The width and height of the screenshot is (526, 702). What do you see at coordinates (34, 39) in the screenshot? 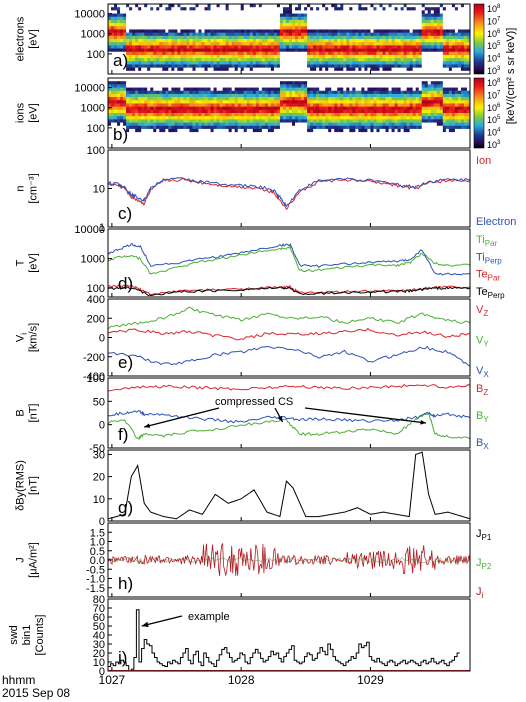
I see `y-axis-label: [eV]` at bounding box center [34, 39].